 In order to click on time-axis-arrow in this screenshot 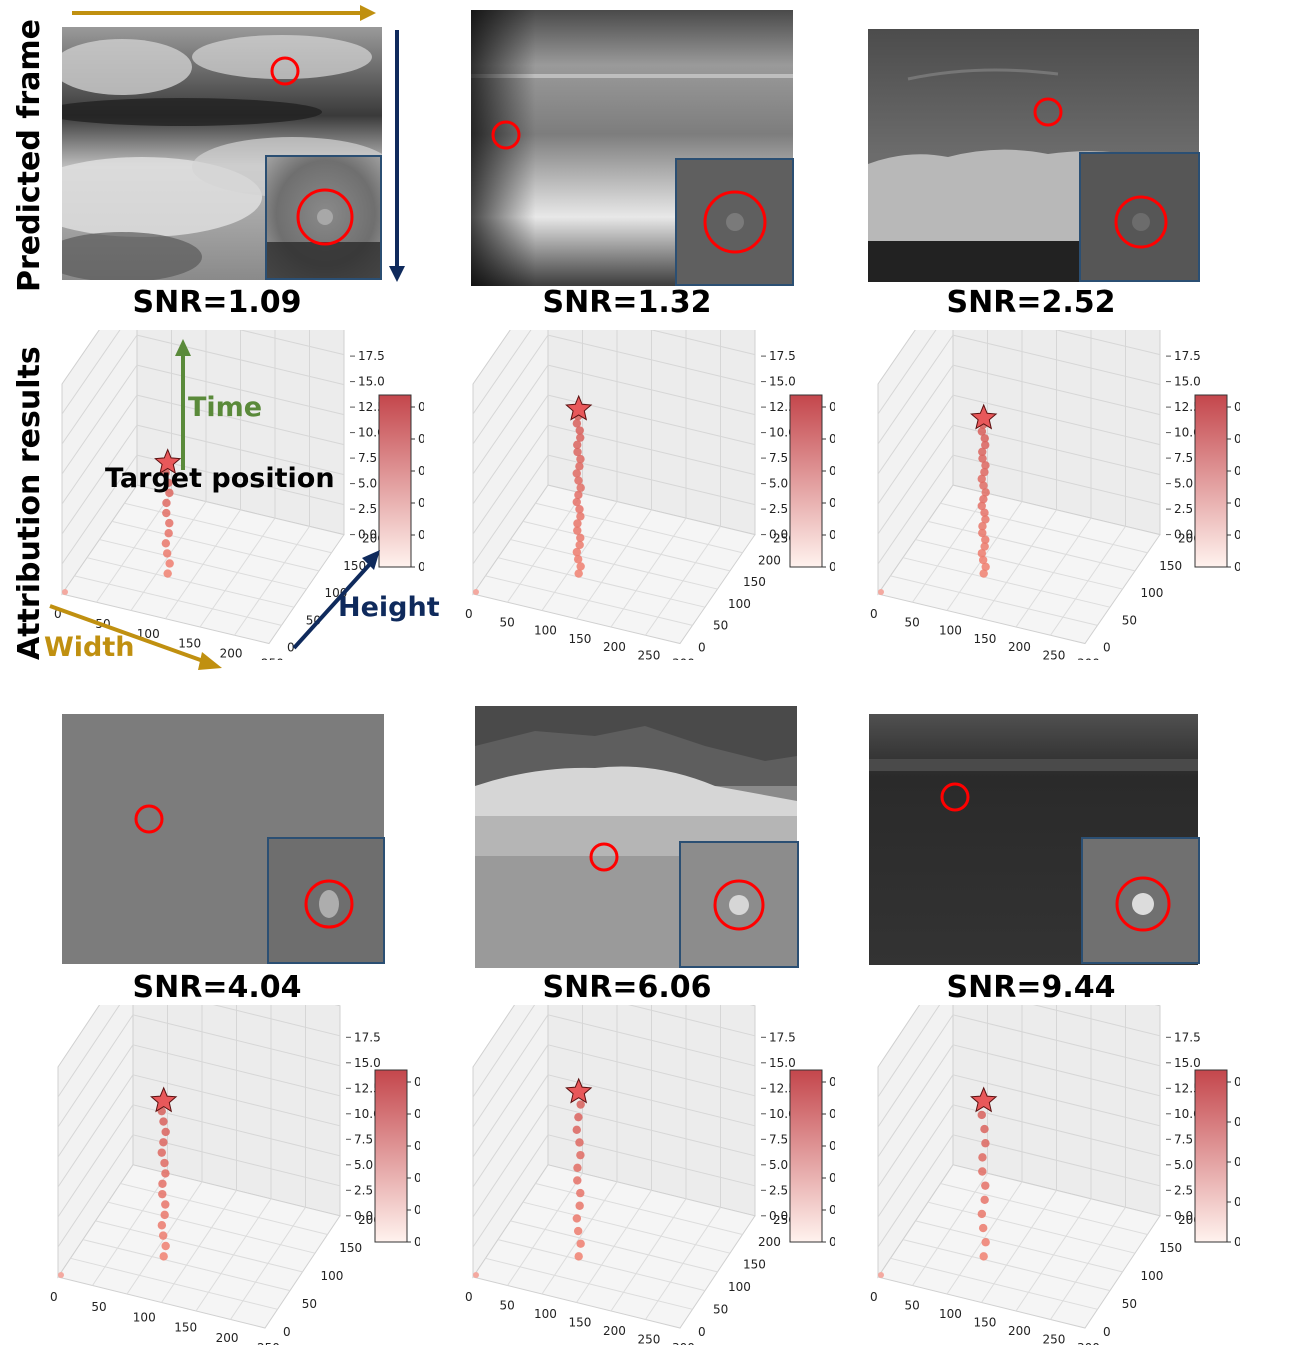, I will do `click(183, 404)`.